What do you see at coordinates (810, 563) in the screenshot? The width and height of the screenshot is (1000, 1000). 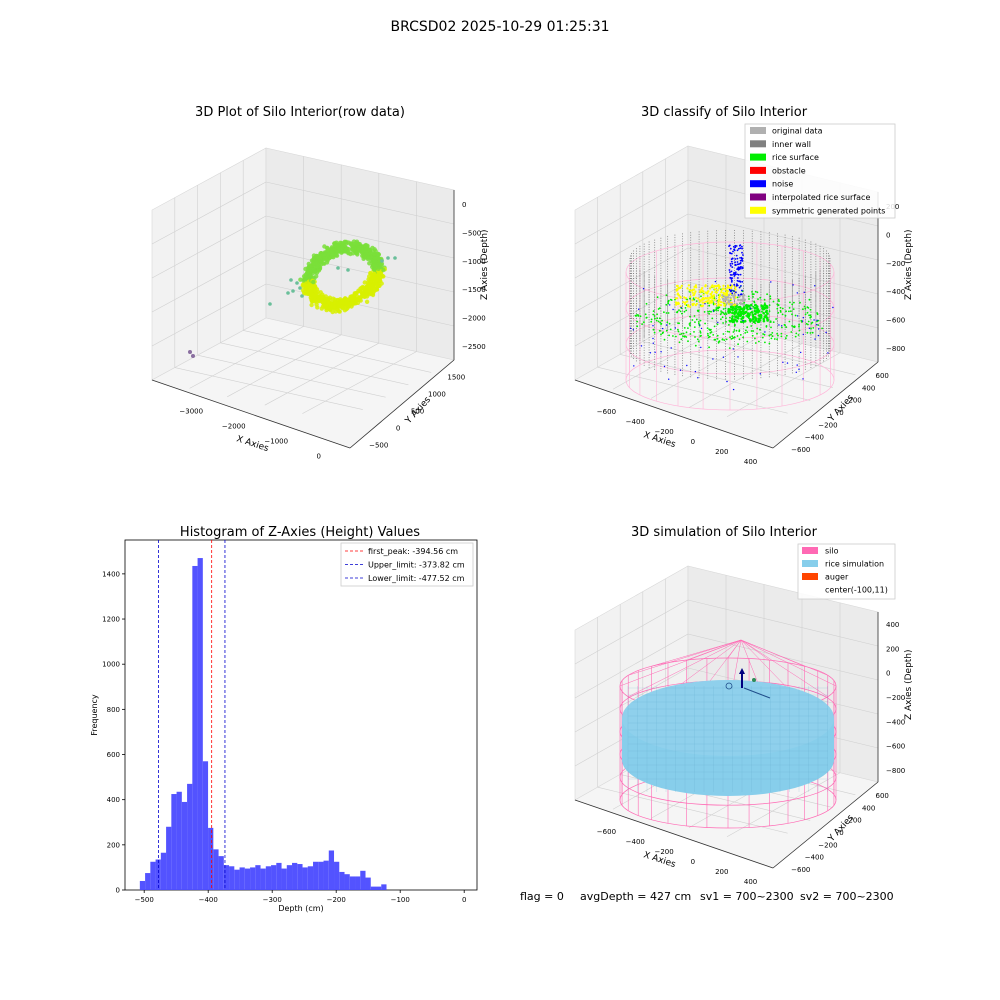 I see `simulation-legend-swatch` at bounding box center [810, 563].